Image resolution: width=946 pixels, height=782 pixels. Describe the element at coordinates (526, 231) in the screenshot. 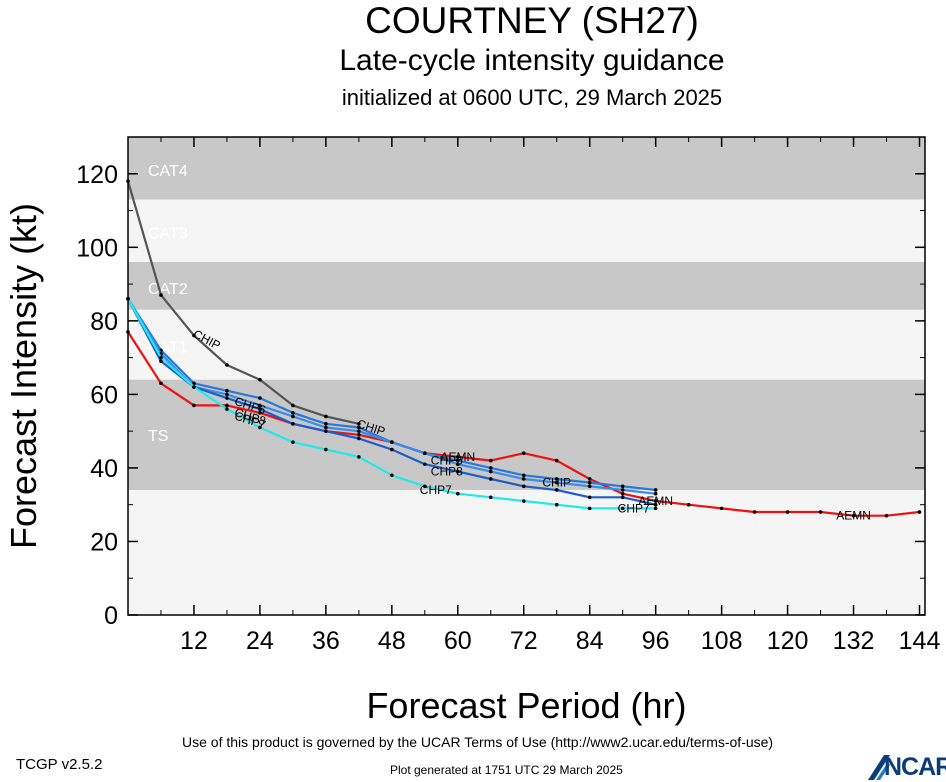

I see `band-cat3` at that location.